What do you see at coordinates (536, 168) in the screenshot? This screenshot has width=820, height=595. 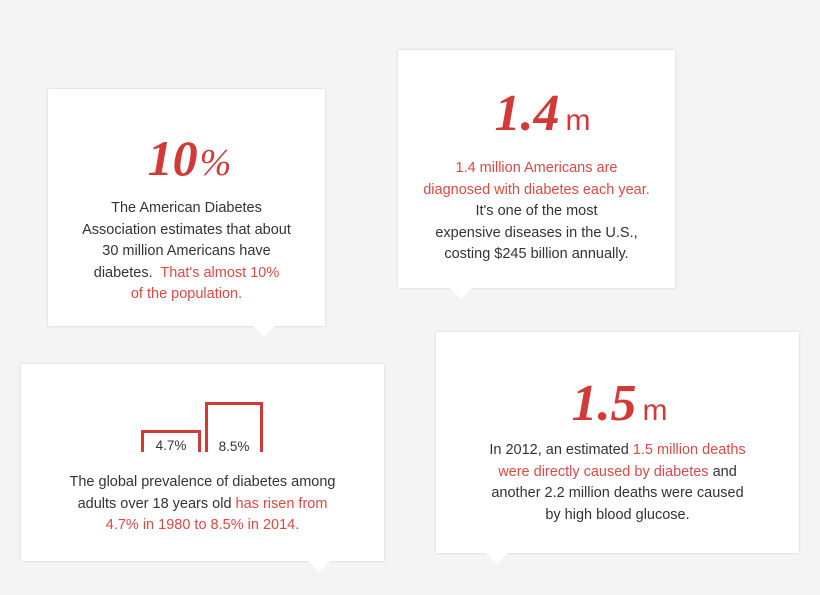 I see `highlight-line: 1.4 million Americans are` at bounding box center [536, 168].